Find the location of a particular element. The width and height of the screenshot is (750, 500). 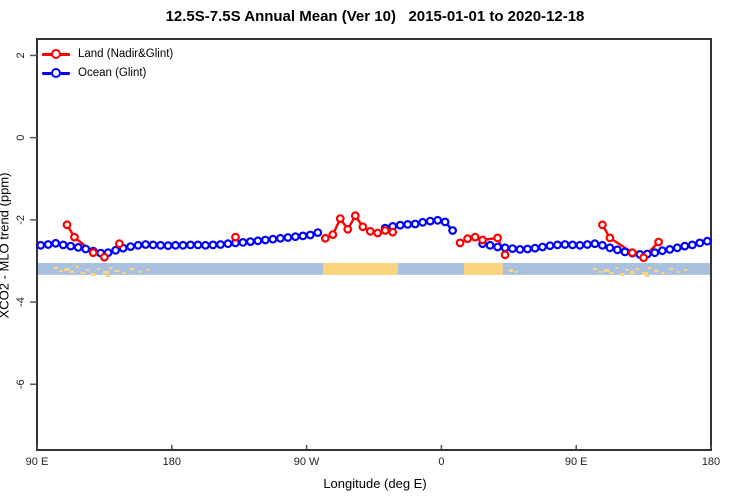

x-tick-label: 90 W is located at coordinates (307, 462).